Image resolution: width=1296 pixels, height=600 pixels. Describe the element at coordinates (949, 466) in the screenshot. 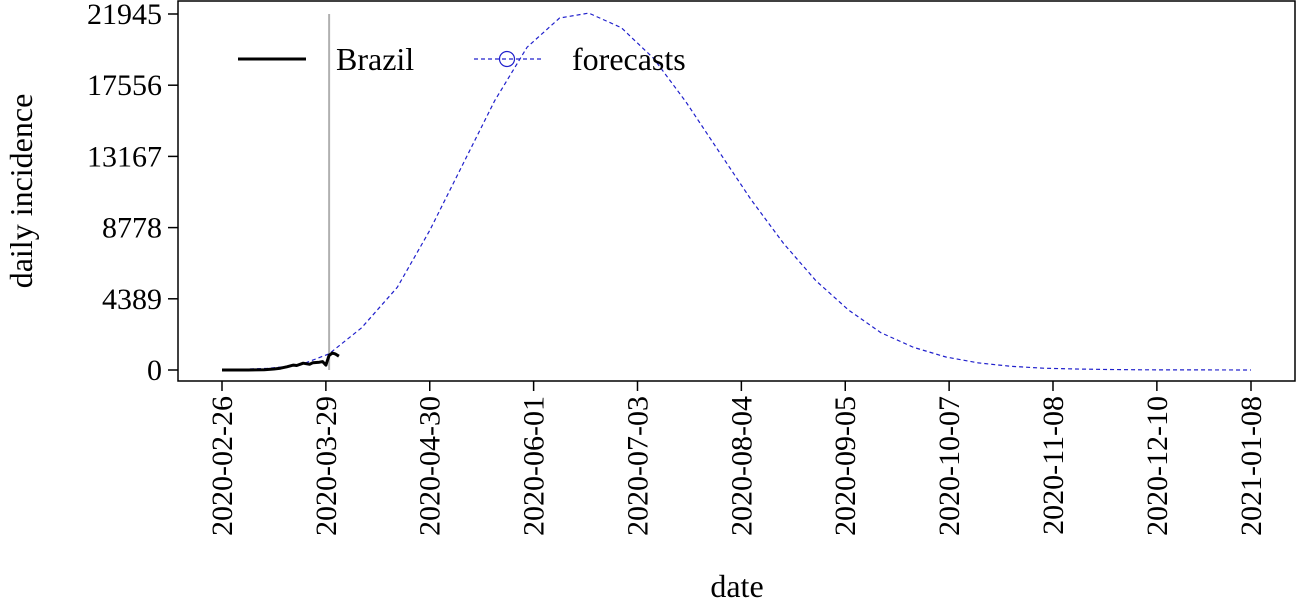

I see `x-tick-label: 2020-10-07` at that location.